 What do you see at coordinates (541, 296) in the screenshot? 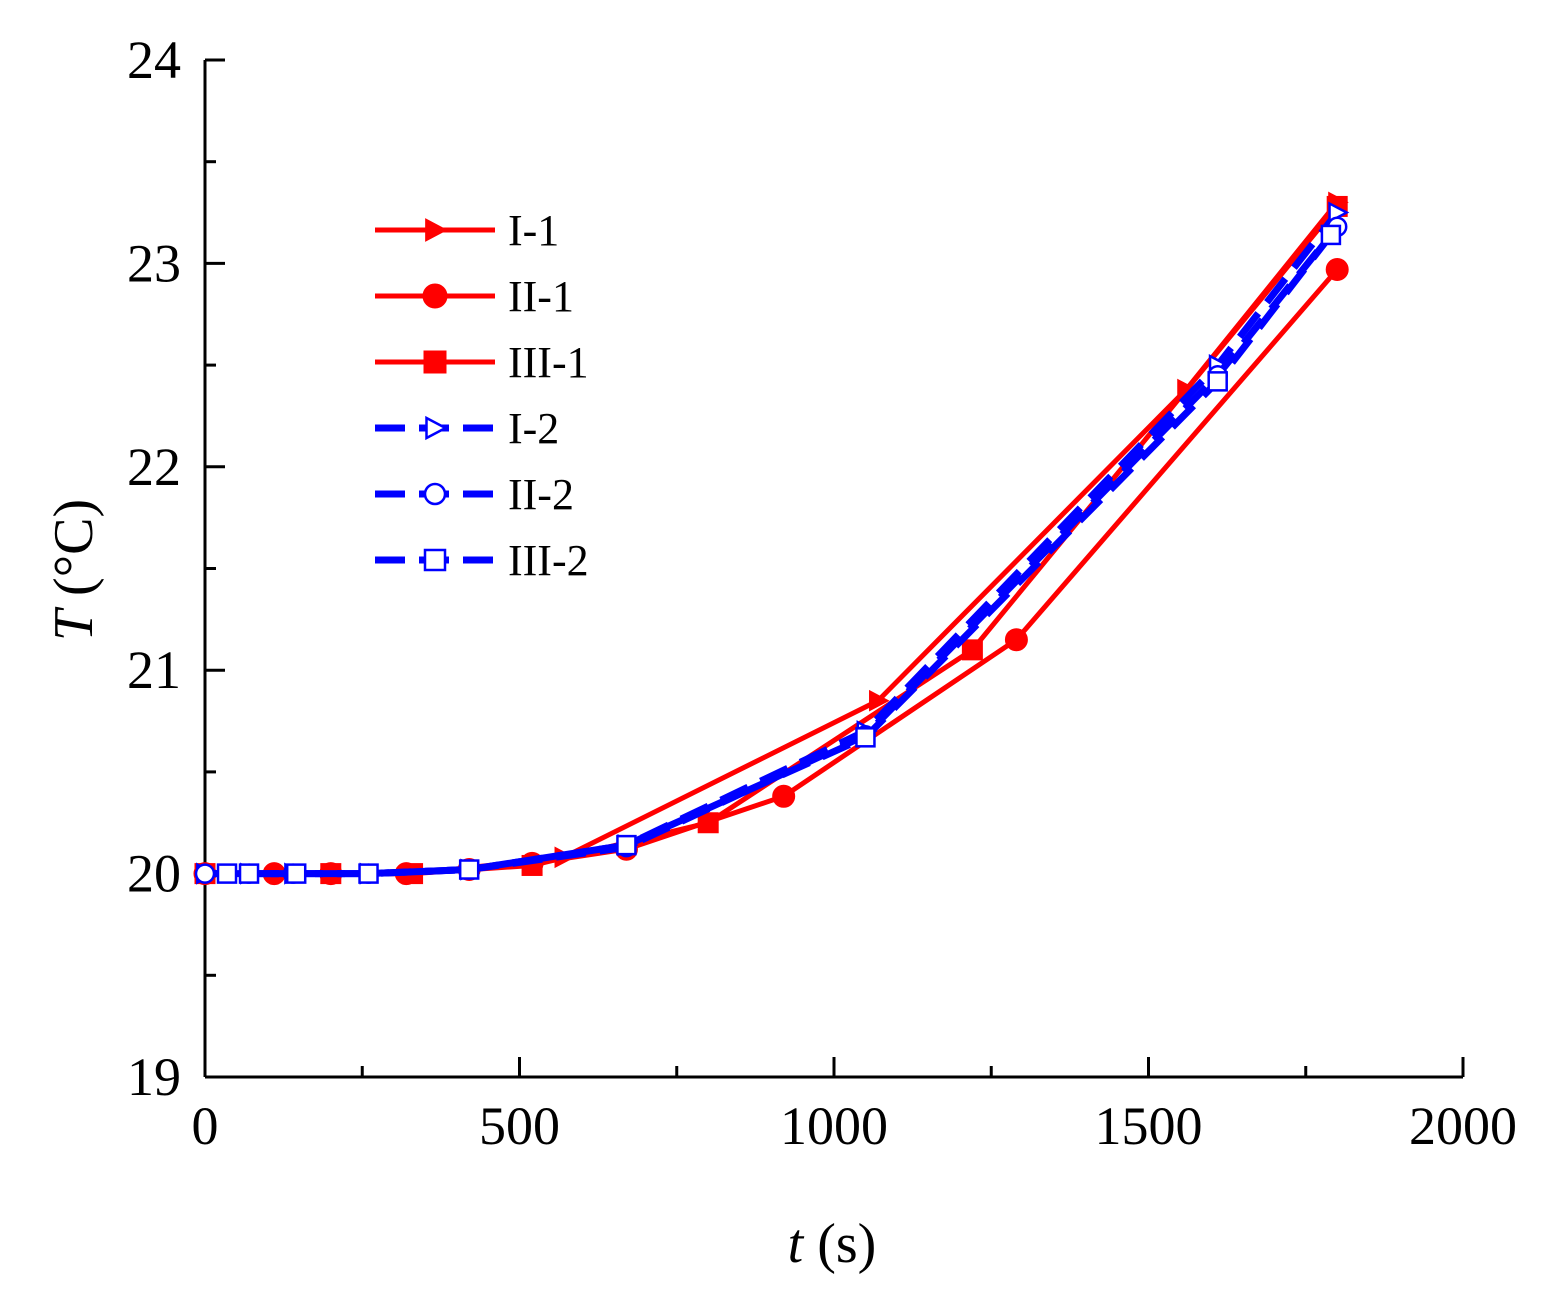
I see `legend-label-II-1: II-1` at bounding box center [541, 296].